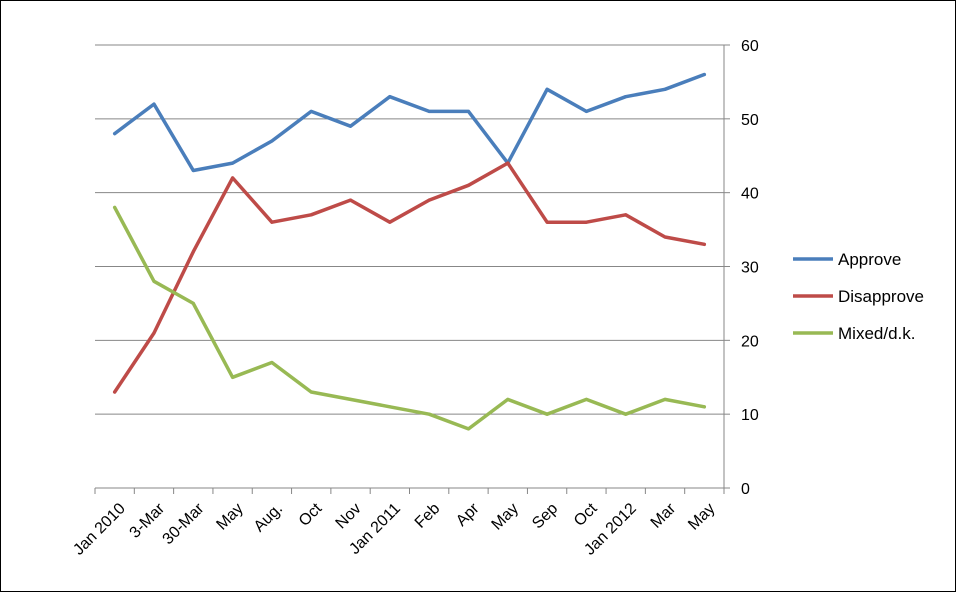 Image resolution: width=956 pixels, height=592 pixels. I want to click on y-tick-label: 30, so click(750, 268).